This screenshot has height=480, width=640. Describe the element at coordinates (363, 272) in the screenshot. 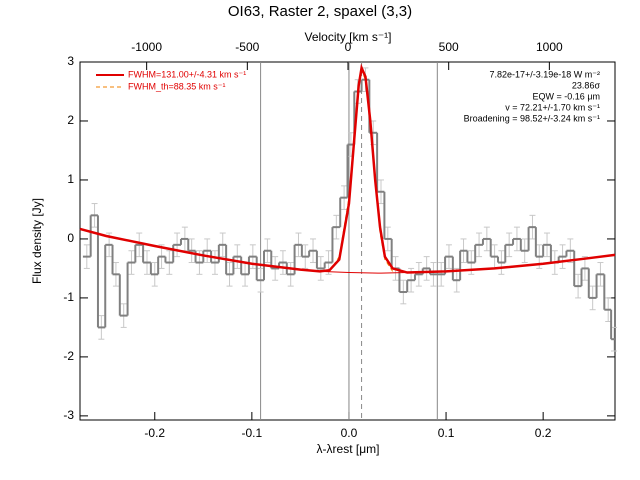

I see `continuum-line` at that location.